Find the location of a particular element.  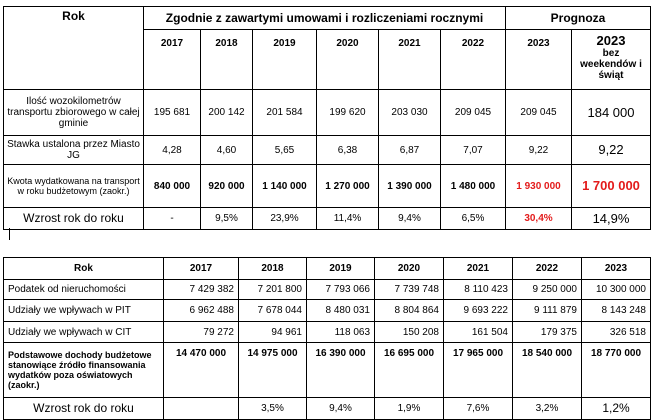

value-cell: 4,60 is located at coordinates (226, 150).